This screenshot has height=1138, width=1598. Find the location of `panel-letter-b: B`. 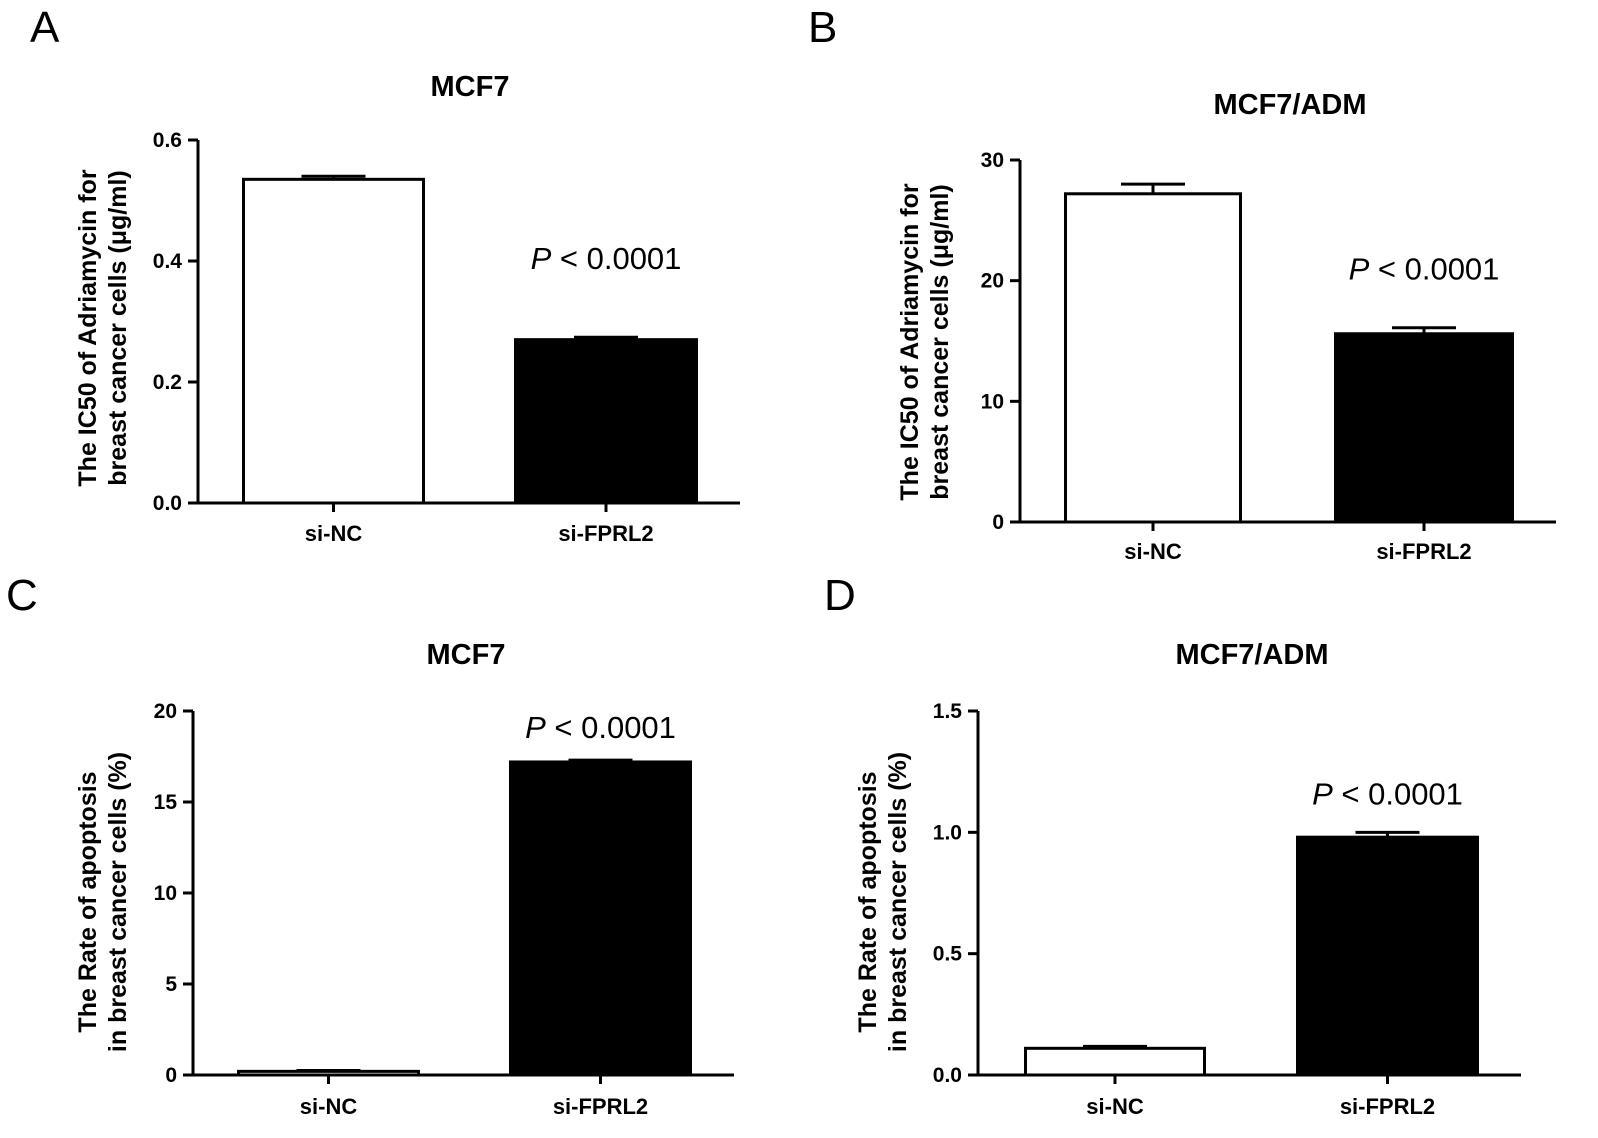

panel-letter-b: B is located at coordinates (822, 27).